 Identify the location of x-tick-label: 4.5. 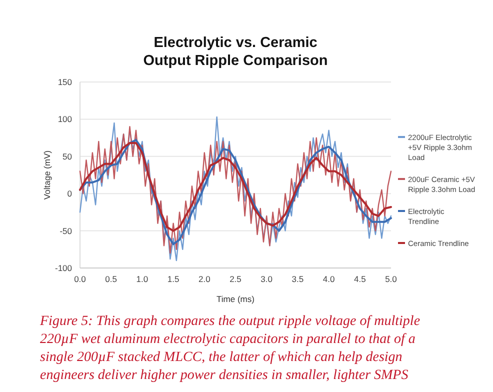
(360, 279).